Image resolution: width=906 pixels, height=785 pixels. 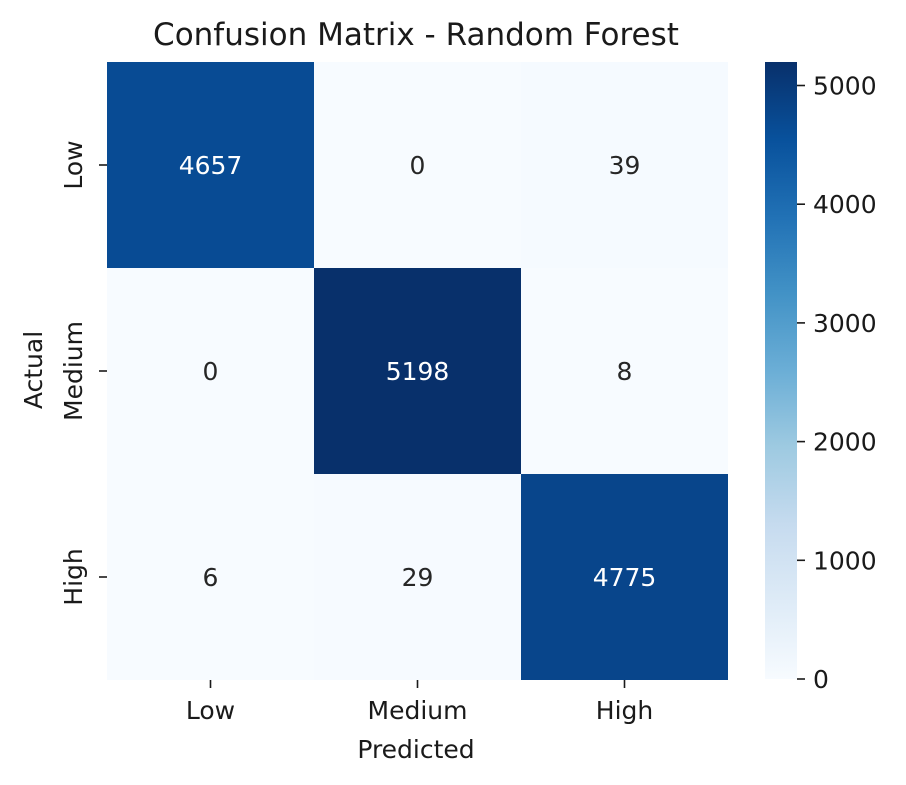 I want to click on x-tick-label: High, so click(x=624, y=710).